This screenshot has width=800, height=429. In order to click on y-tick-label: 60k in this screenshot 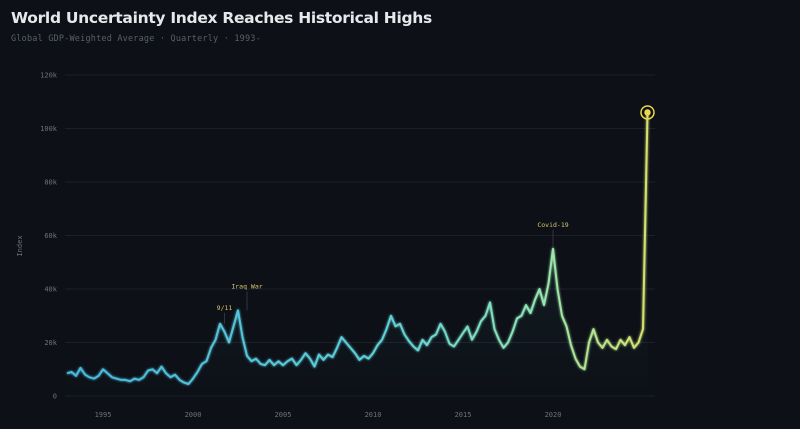, I will do `click(50, 236)`.